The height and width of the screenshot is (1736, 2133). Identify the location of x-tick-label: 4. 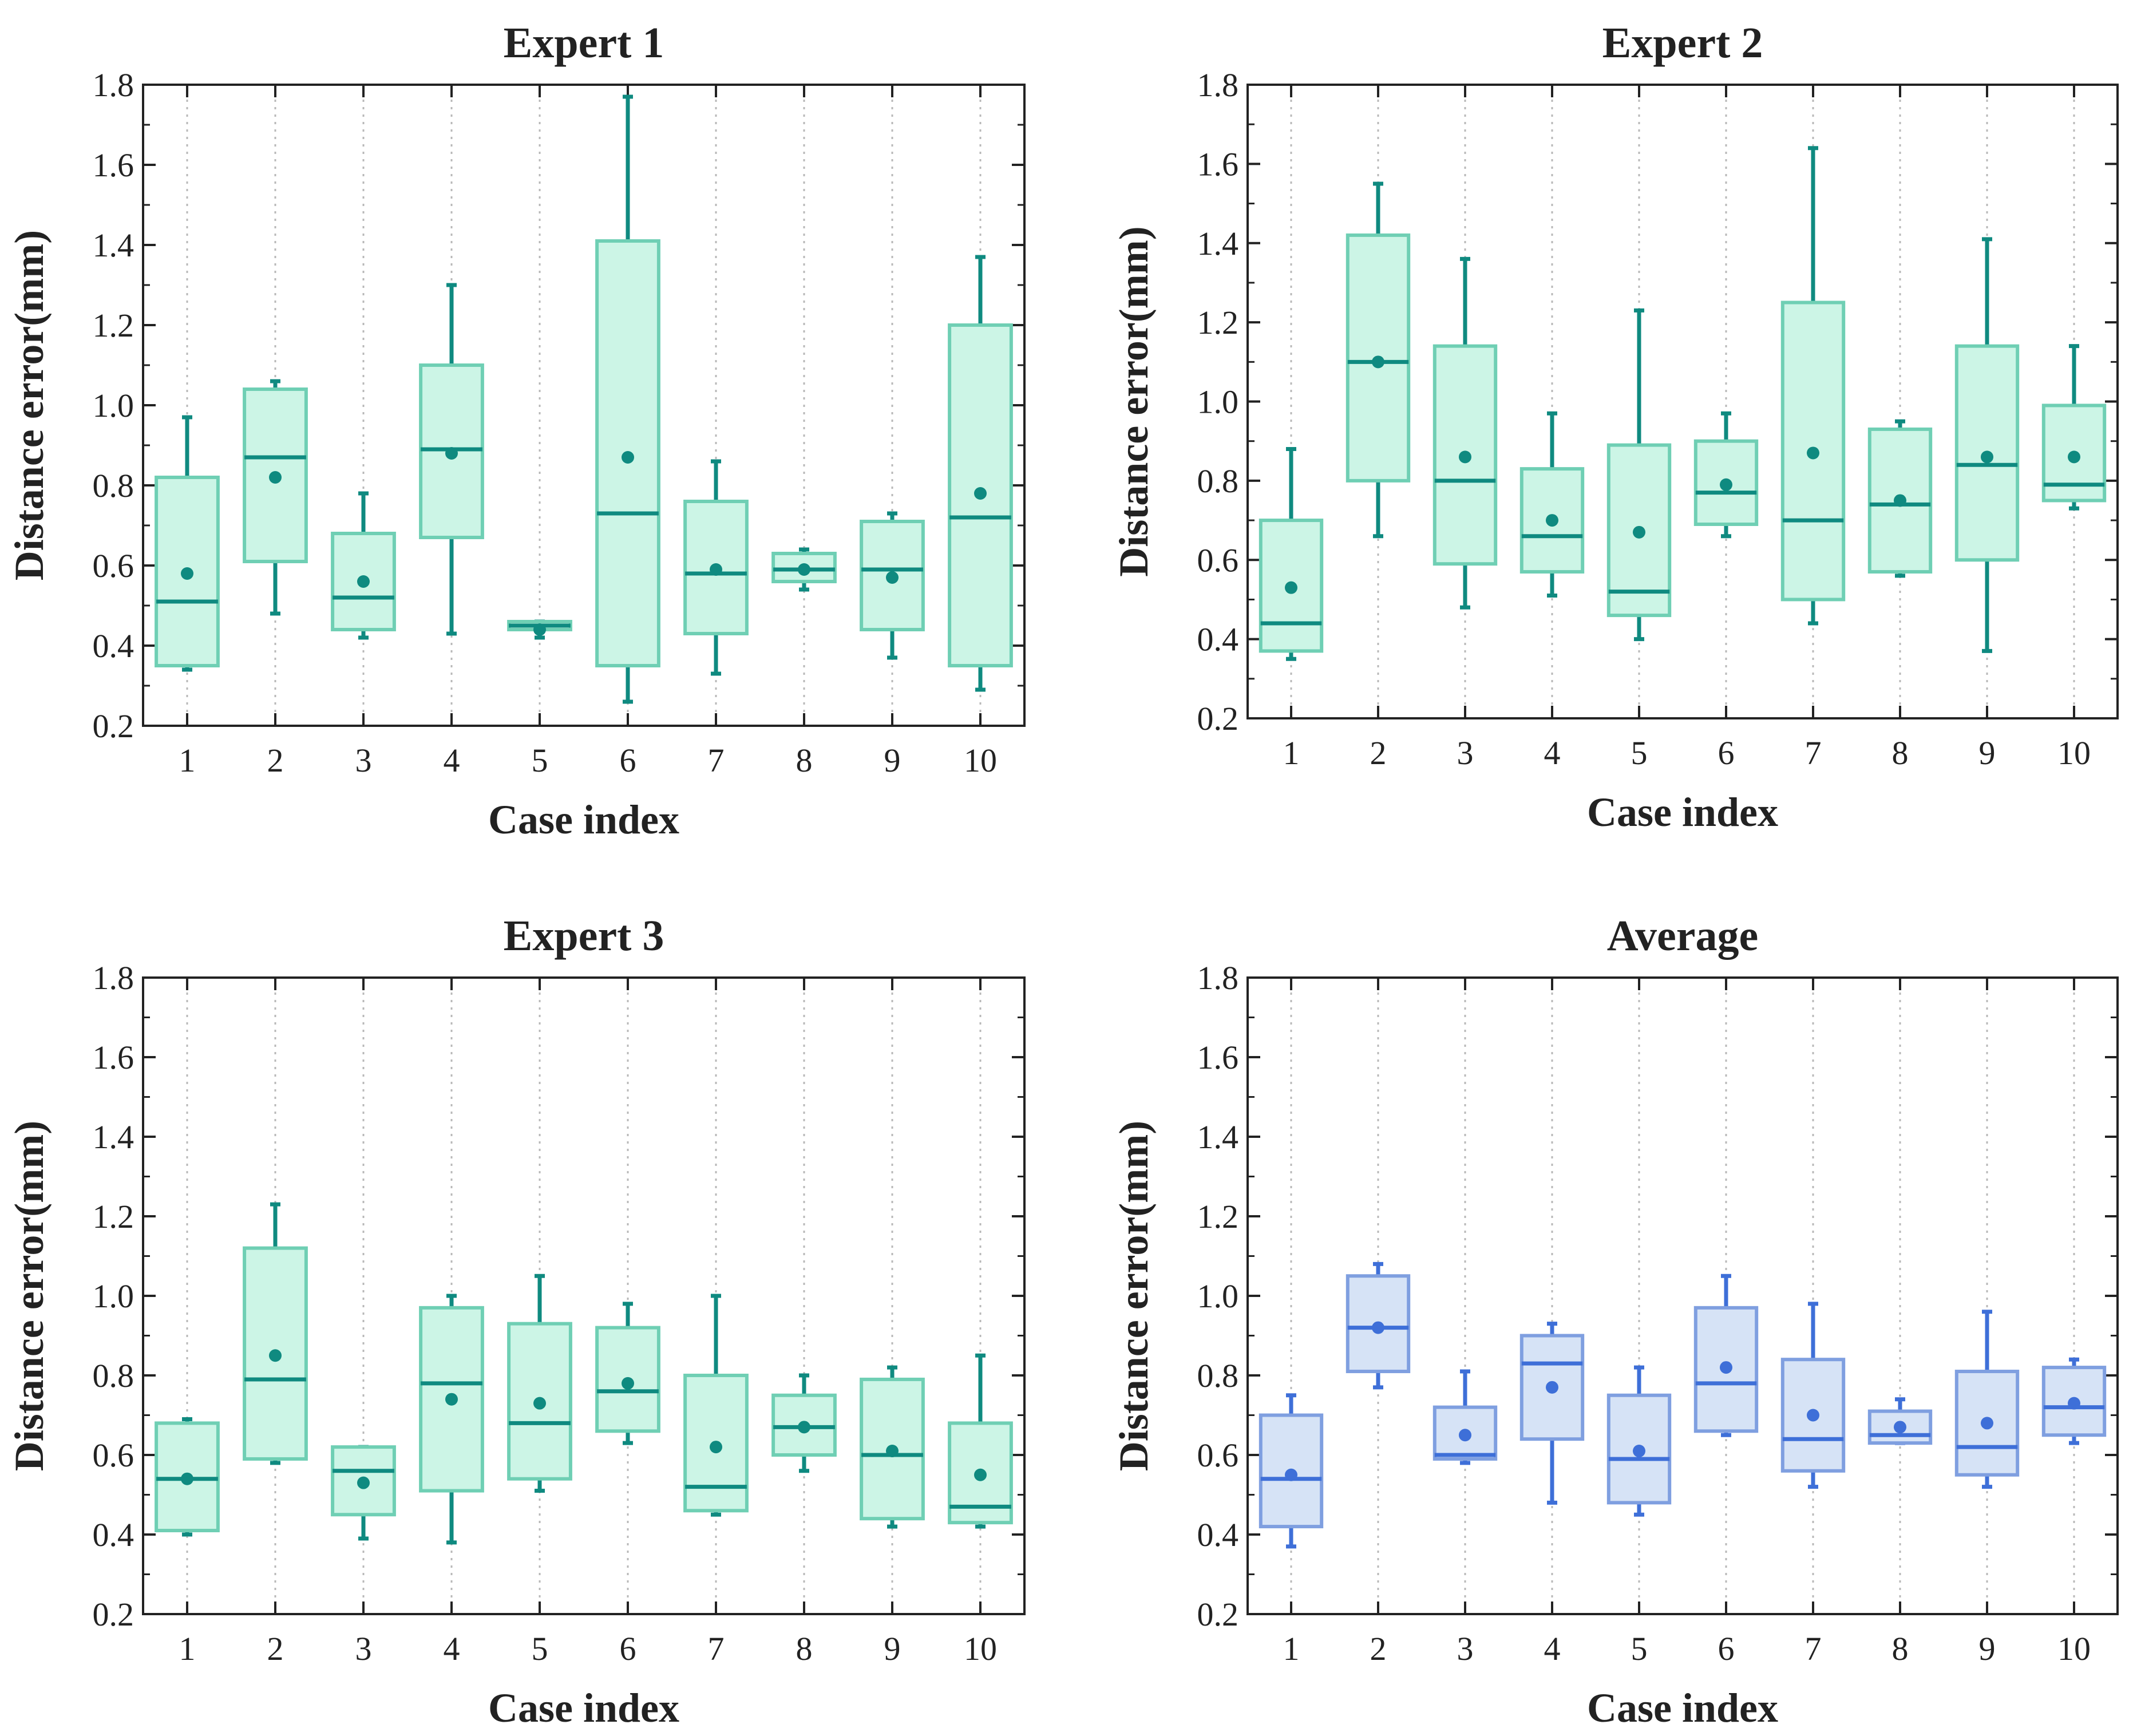
(1552, 753).